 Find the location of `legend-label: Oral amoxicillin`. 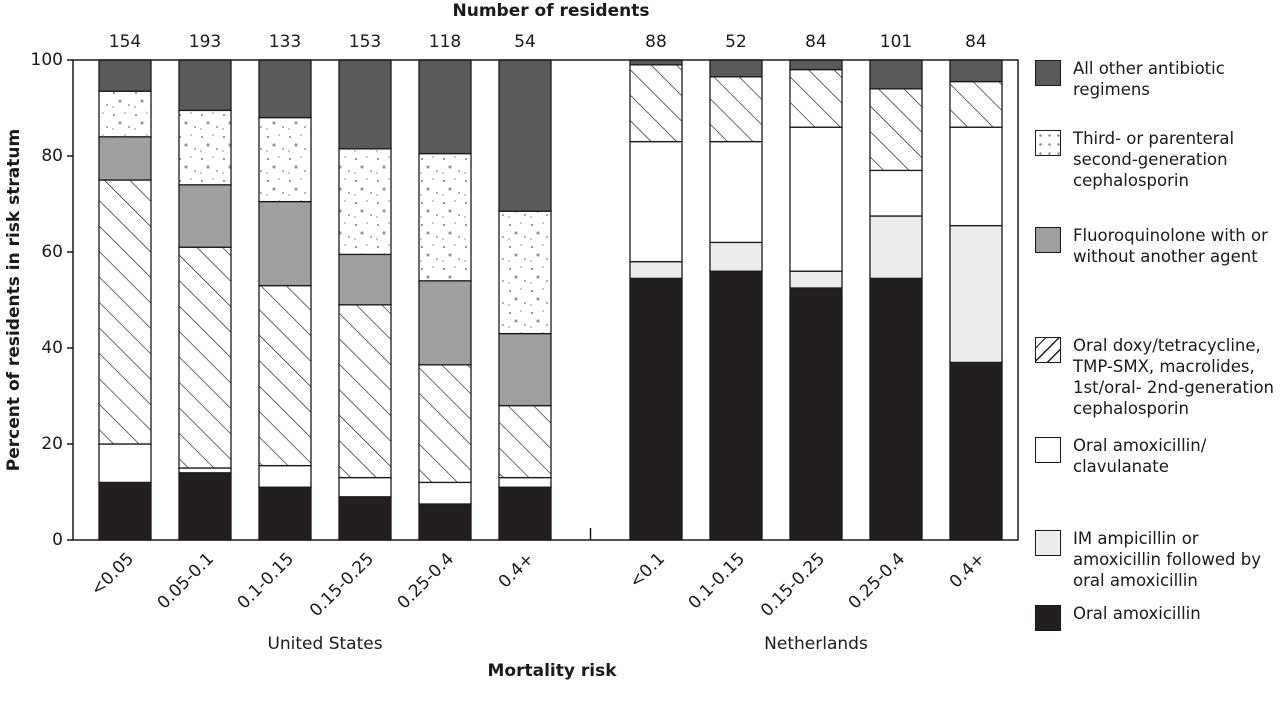

legend-label: Oral amoxicillin is located at coordinates (1137, 613).